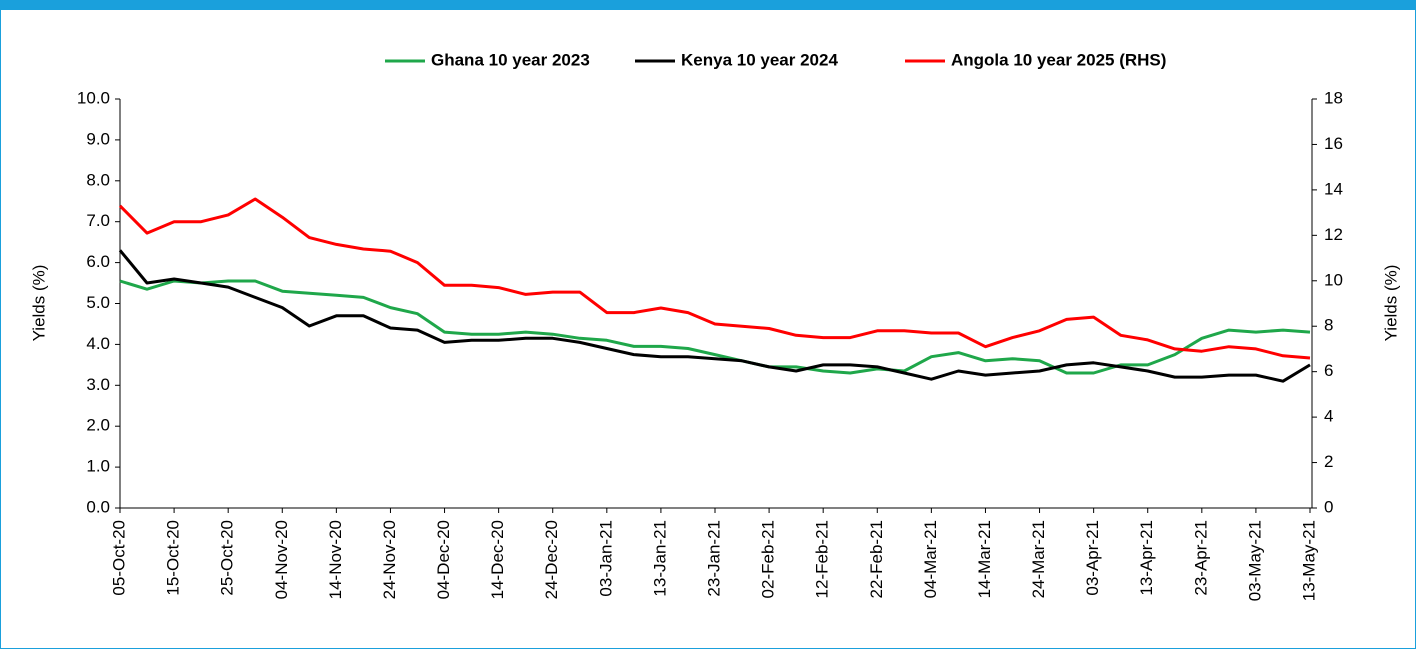 This screenshot has height=649, width=1416. What do you see at coordinates (1328, 461) in the screenshot?
I see `y2-tick-label: 2` at bounding box center [1328, 461].